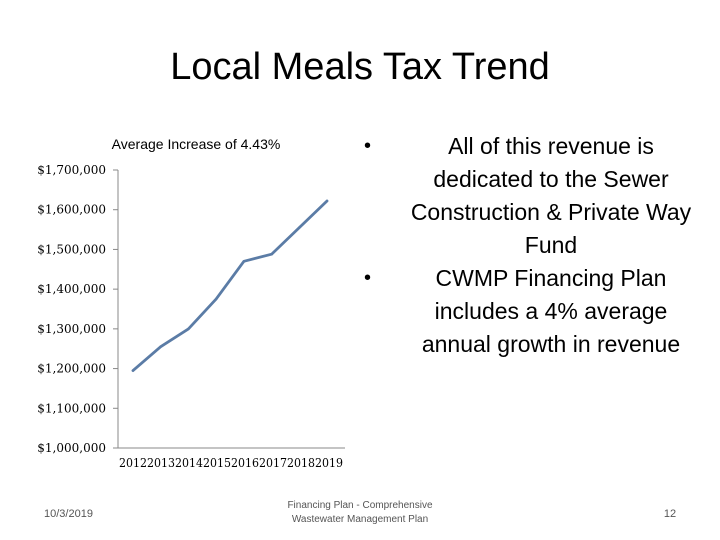  What do you see at coordinates (71, 170) in the screenshot?
I see `y-tick-label: $1,700,000` at bounding box center [71, 170].